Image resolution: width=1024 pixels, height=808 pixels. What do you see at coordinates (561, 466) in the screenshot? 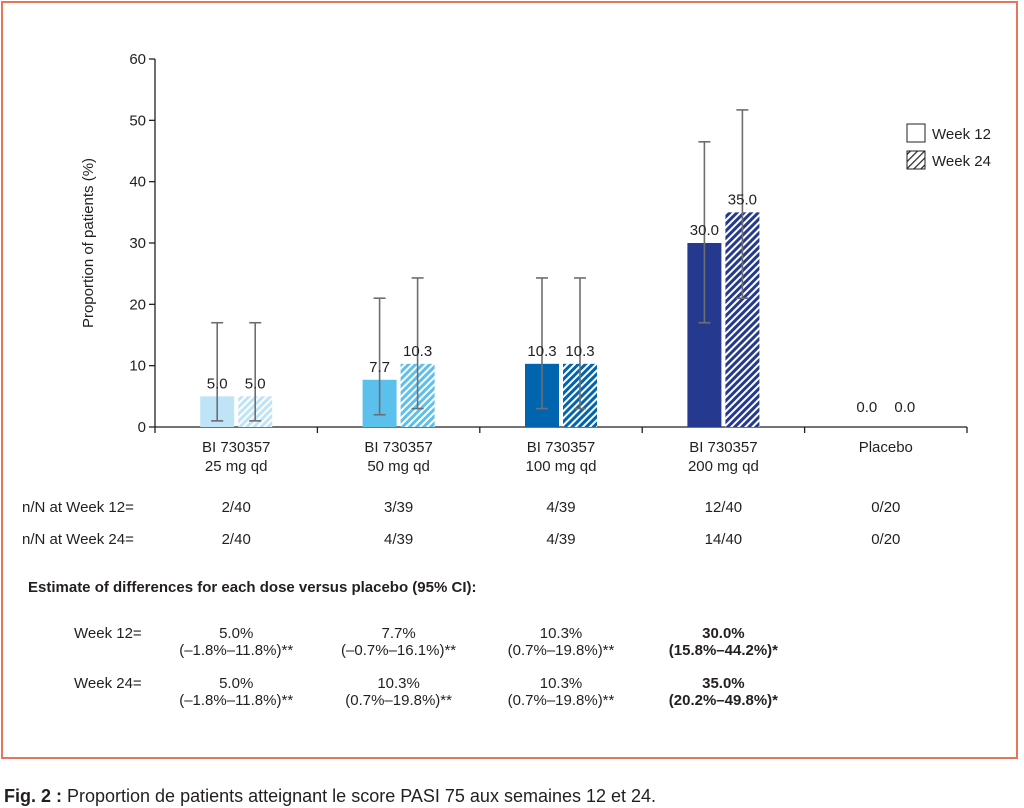
I see `x-category-sublabel: 100 mg qd` at bounding box center [561, 466].